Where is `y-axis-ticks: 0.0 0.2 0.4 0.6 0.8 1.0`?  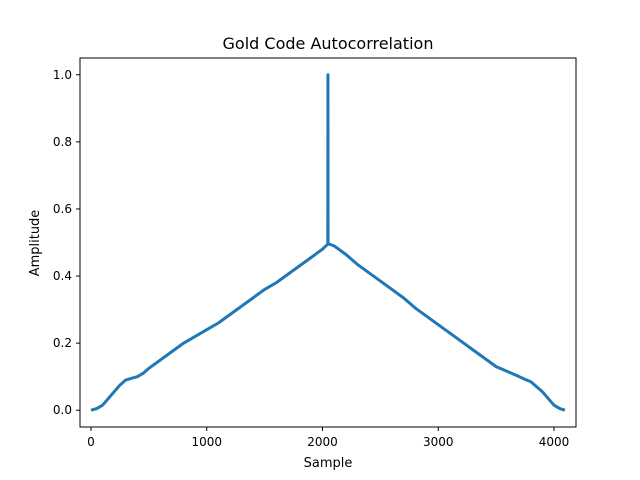
y-axis-ticks: 0.0 0.2 0.4 0.6 0.8 1.0 is located at coordinates (66, 242).